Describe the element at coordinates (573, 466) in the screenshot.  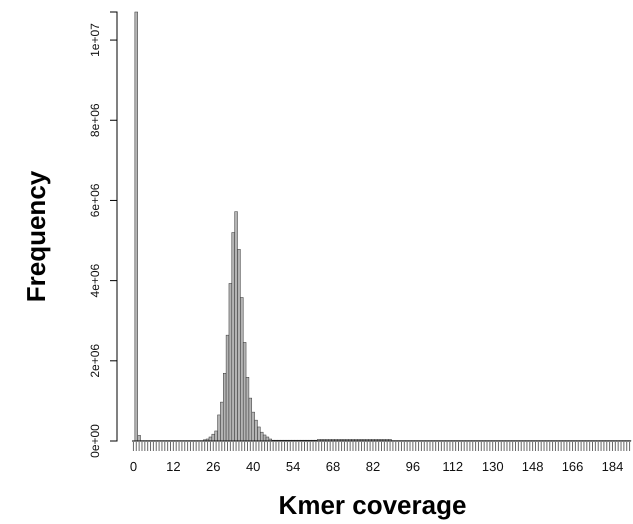
I see `x-tick-label: 166` at that location.